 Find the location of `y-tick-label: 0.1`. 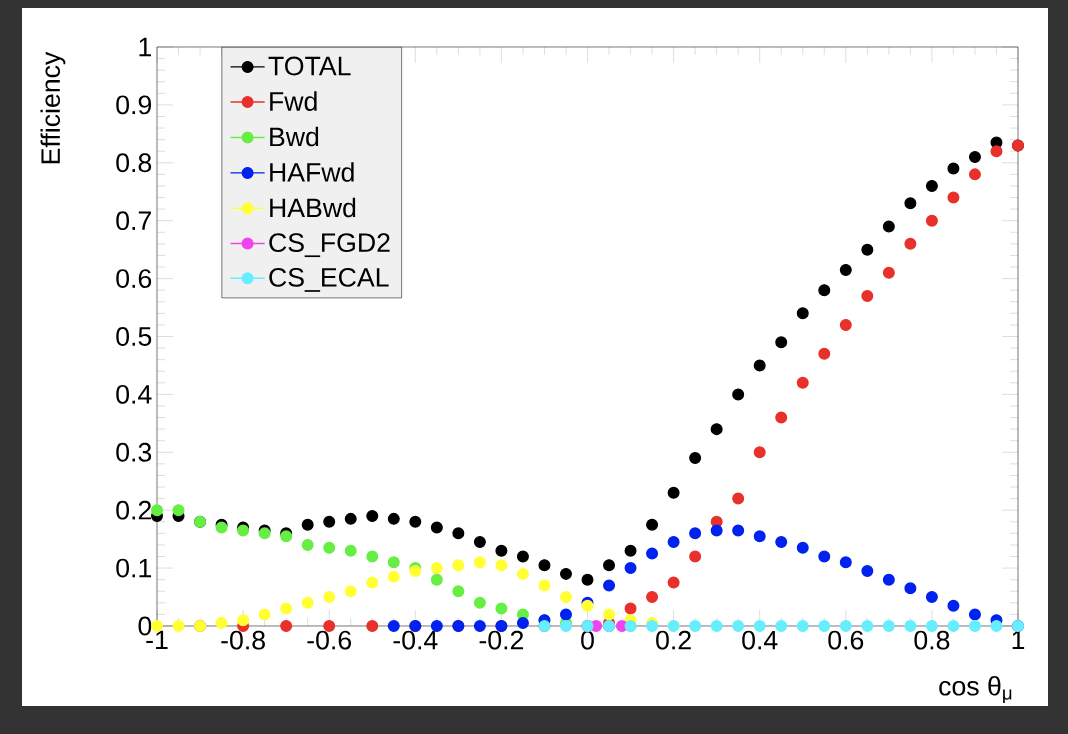

y-tick-label: 0.1 is located at coordinates (133, 568).